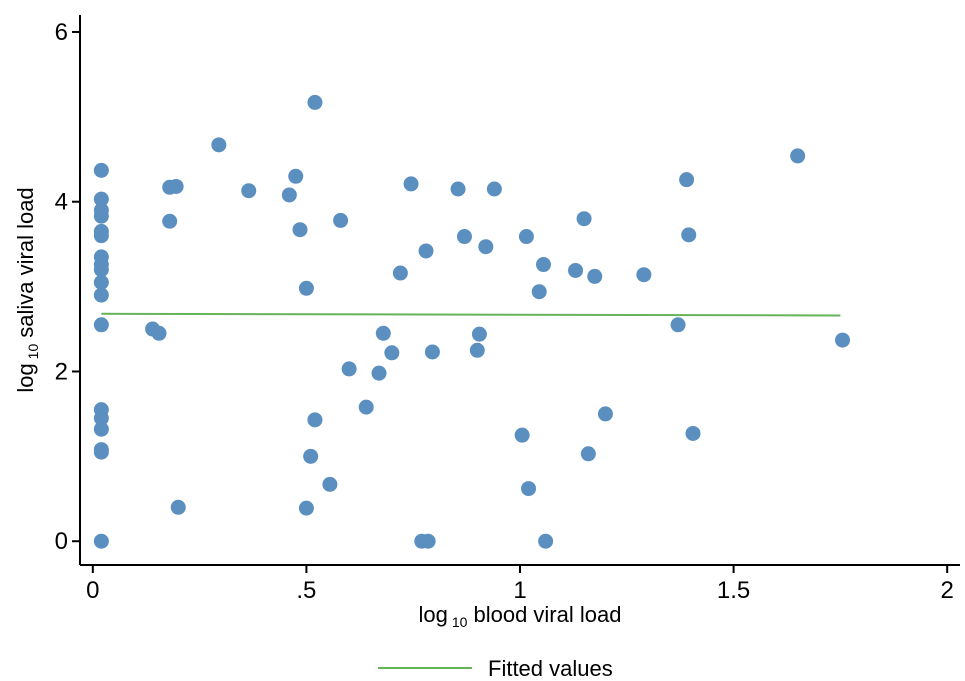 This screenshot has width=965, height=681. Describe the element at coordinates (61, 541) in the screenshot. I see `y-tick-label: 0` at that location.